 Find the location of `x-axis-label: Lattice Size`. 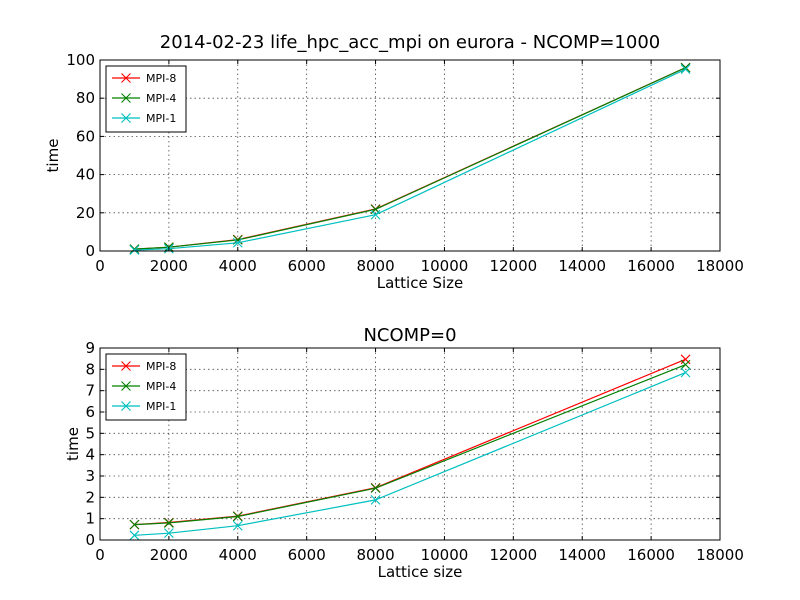

x-axis-label: Lattice Size is located at coordinates (420, 283).